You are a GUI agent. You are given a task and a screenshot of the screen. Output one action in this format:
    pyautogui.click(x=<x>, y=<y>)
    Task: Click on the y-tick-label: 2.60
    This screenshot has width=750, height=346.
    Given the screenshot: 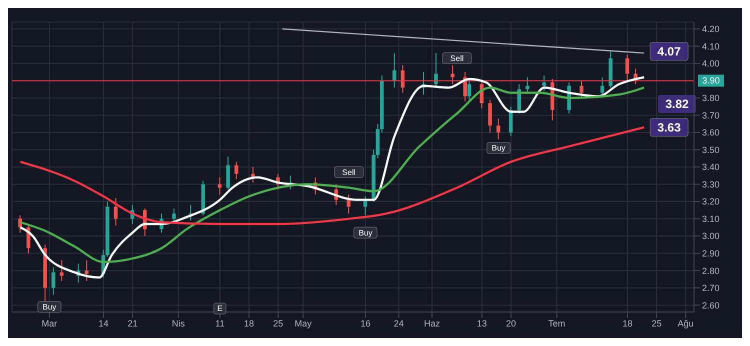 What is the action you would take?
    pyautogui.click(x=711, y=305)
    